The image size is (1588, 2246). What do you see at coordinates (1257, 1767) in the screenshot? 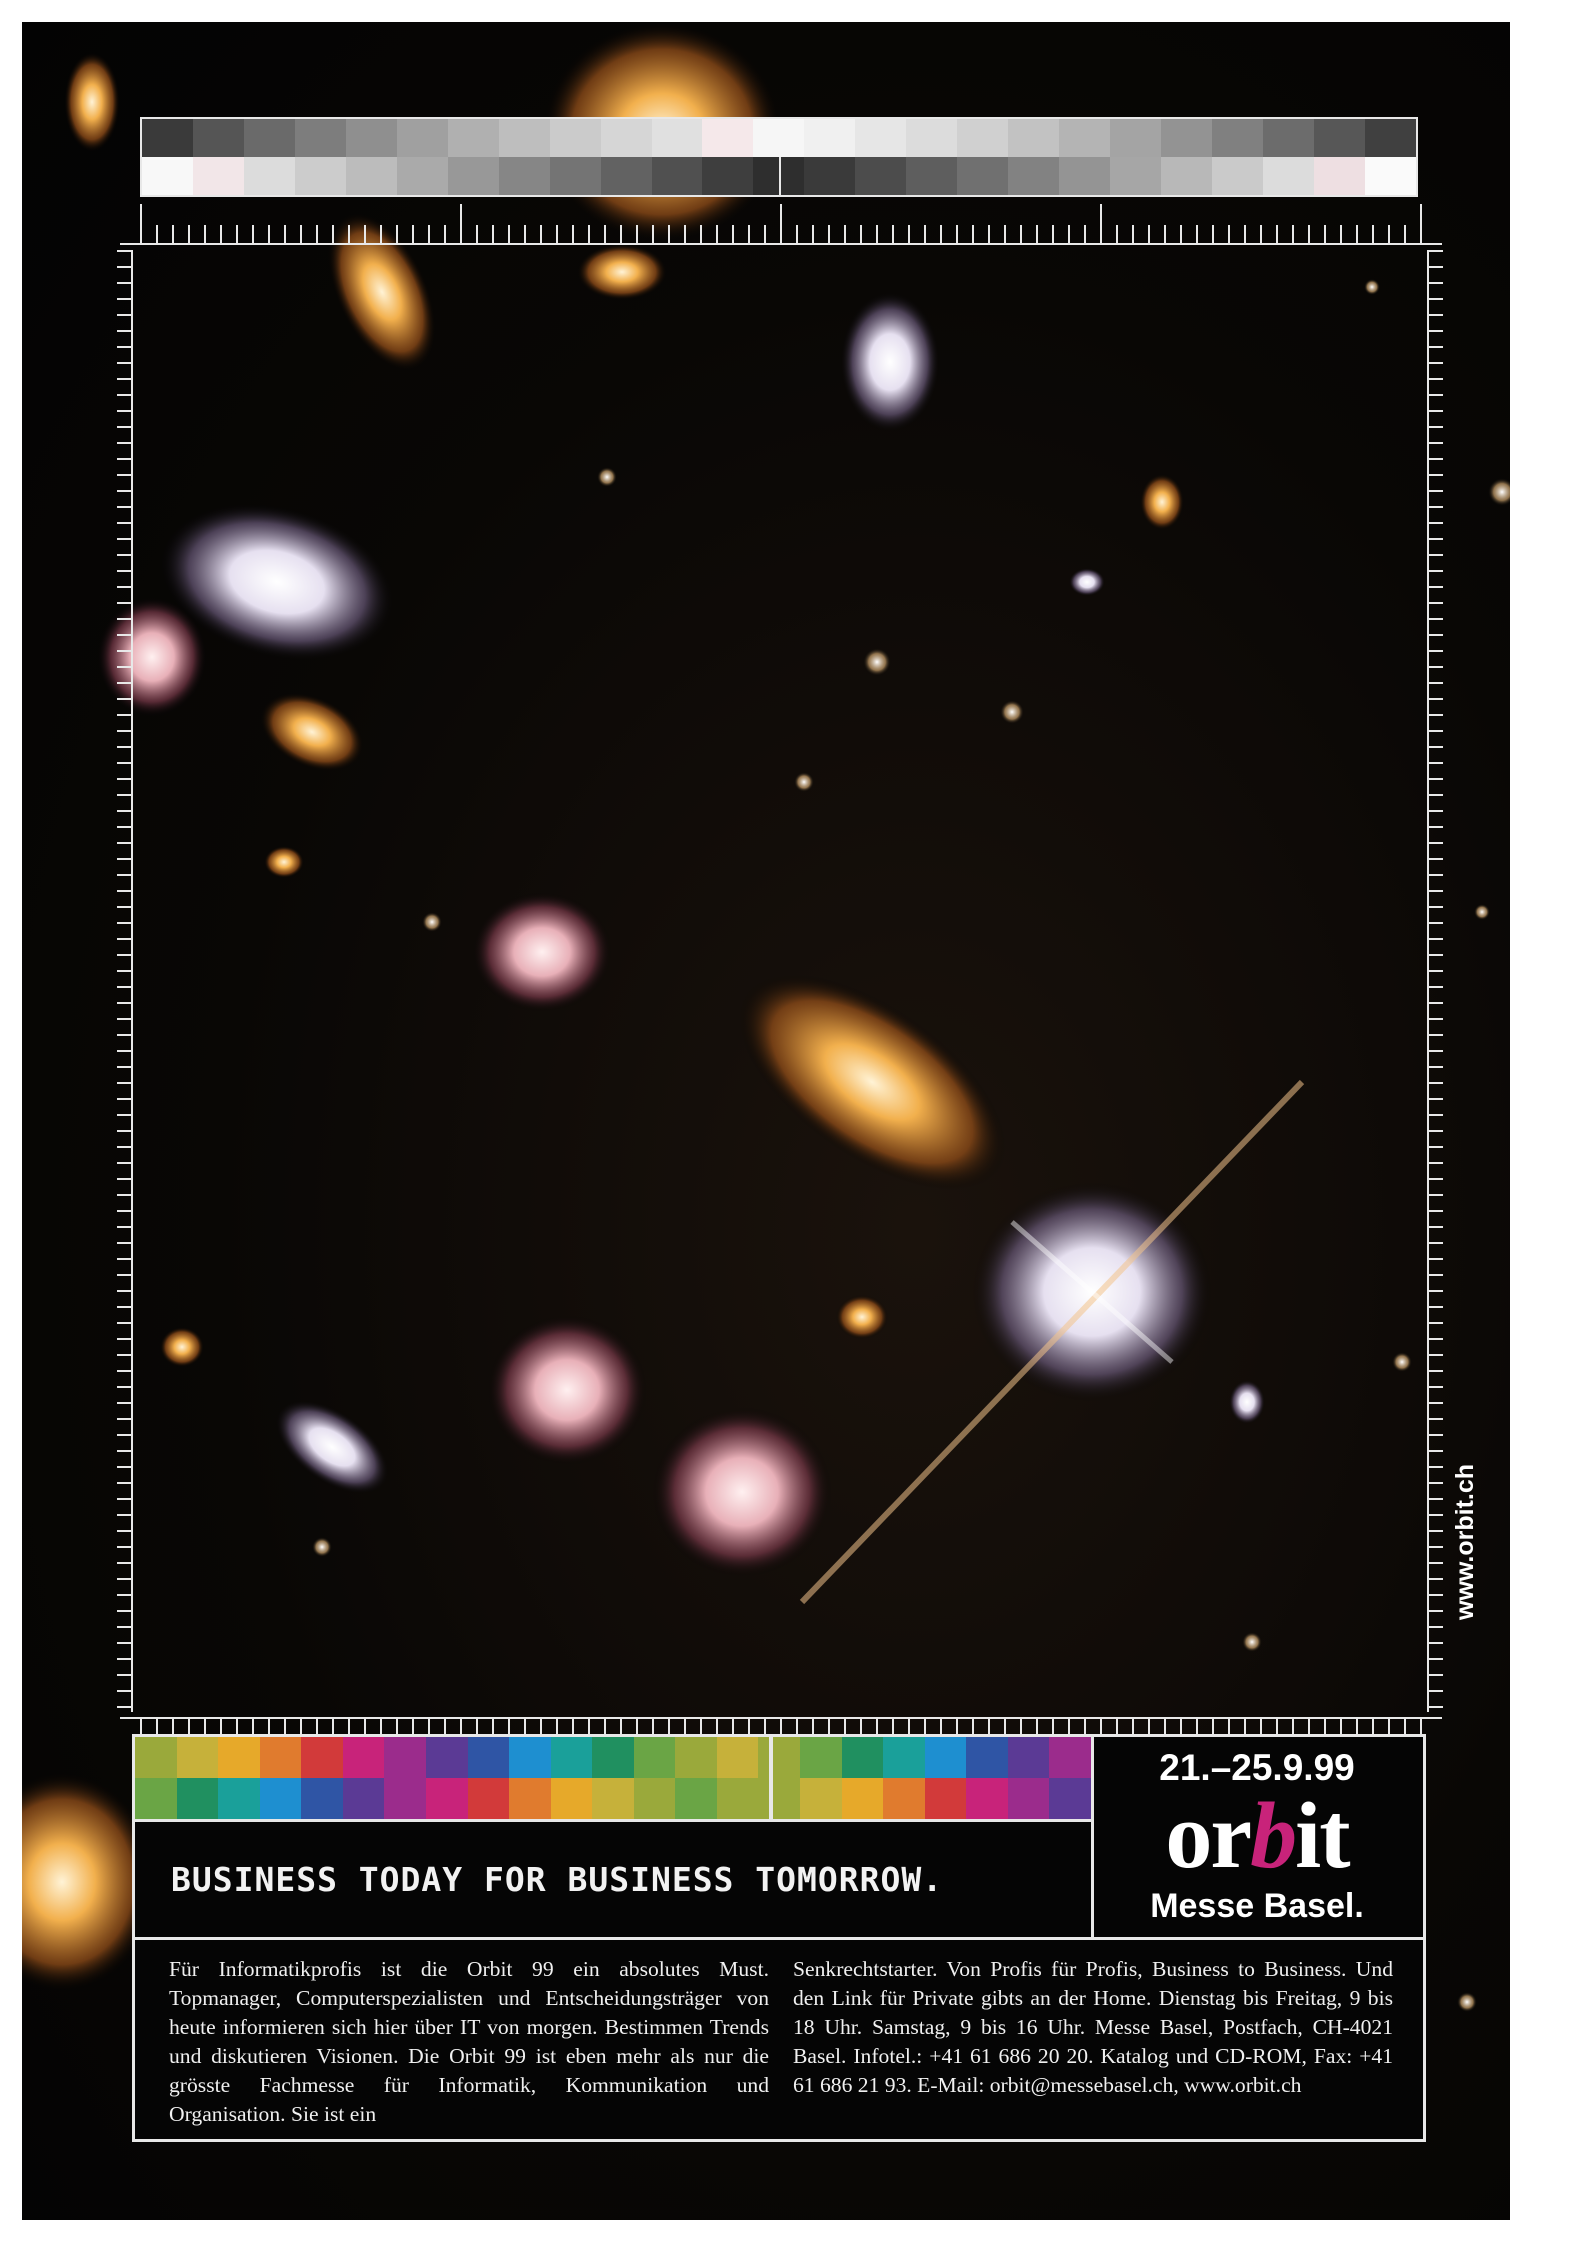
I see `event-dates: 21.–25.9.99` at bounding box center [1257, 1767].